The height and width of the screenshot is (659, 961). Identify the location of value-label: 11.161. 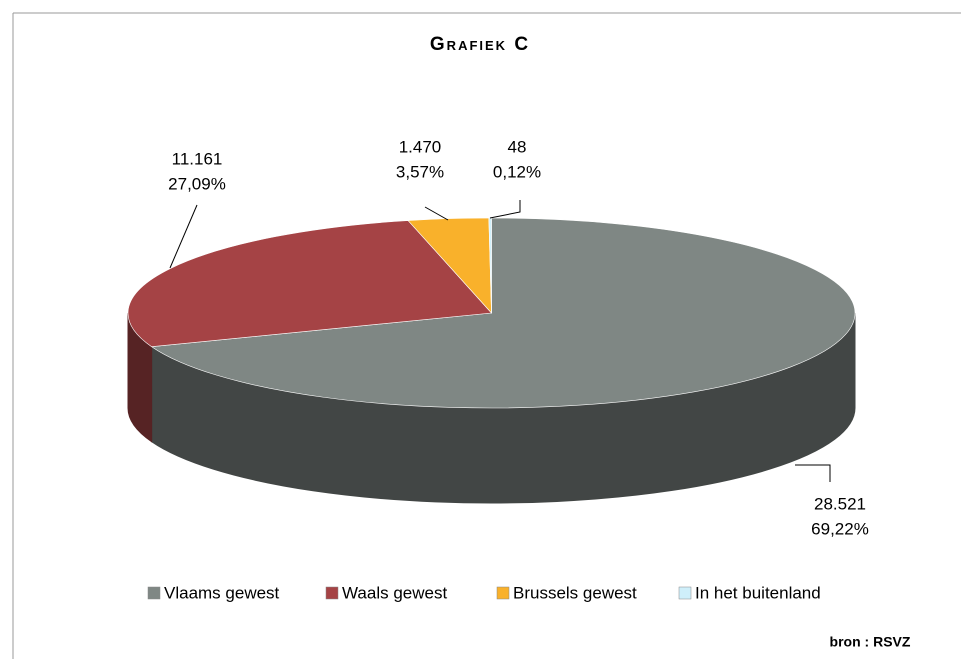
(197, 158).